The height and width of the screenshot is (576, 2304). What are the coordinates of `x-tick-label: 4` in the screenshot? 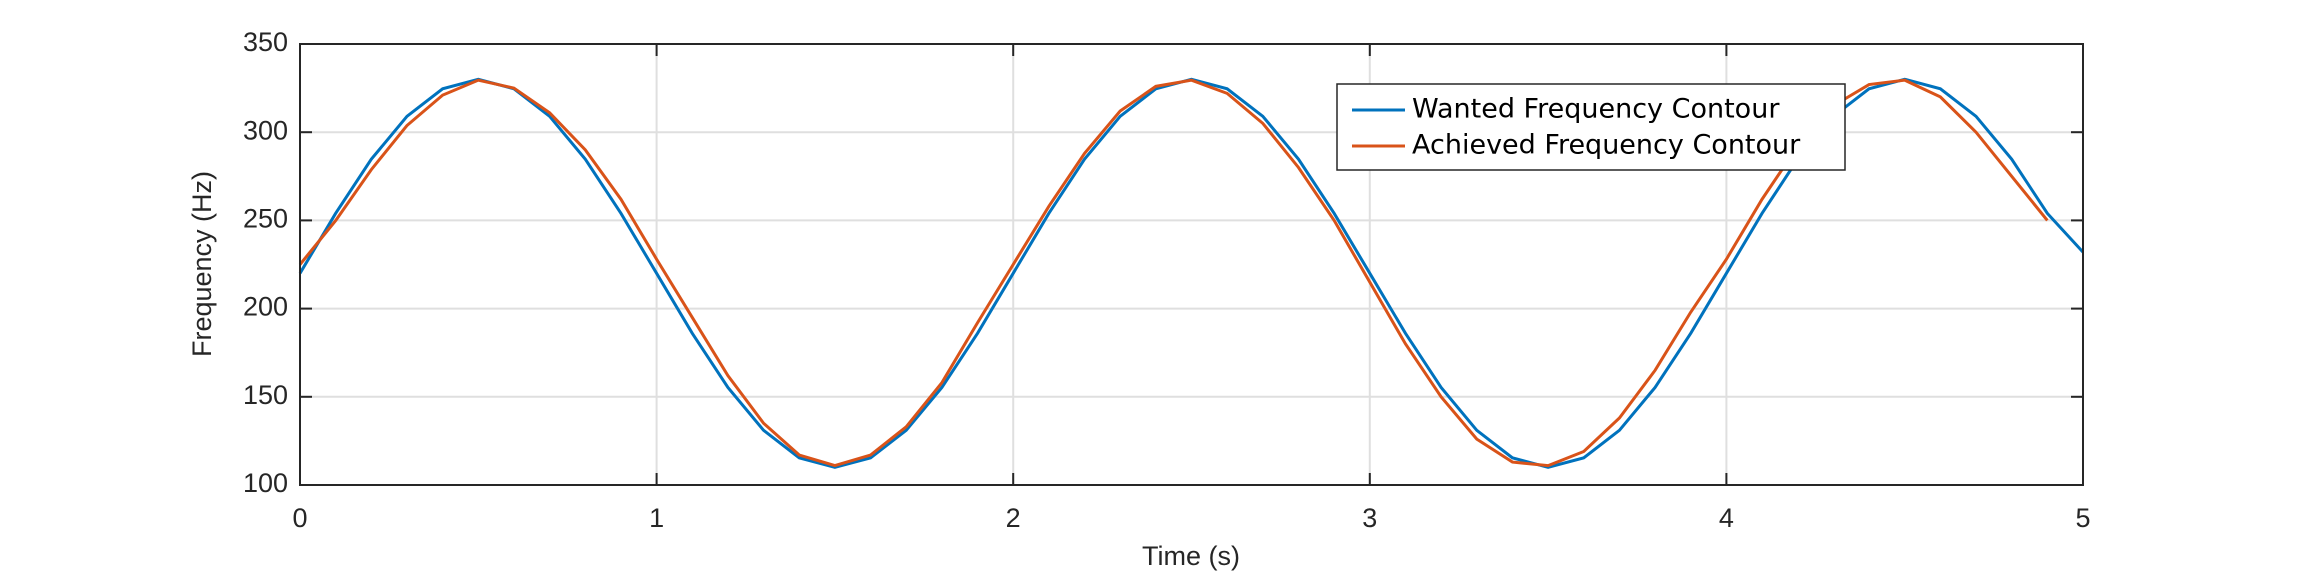 It's located at (1726, 518).